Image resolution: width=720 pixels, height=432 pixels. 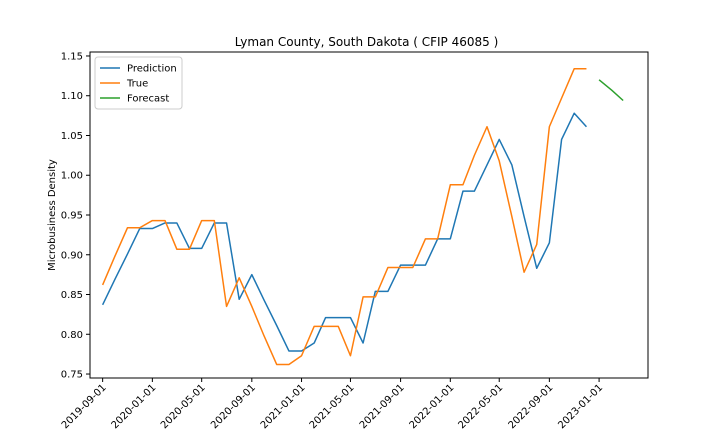 I want to click on y-tick-label: 0.75, so click(x=72, y=375).